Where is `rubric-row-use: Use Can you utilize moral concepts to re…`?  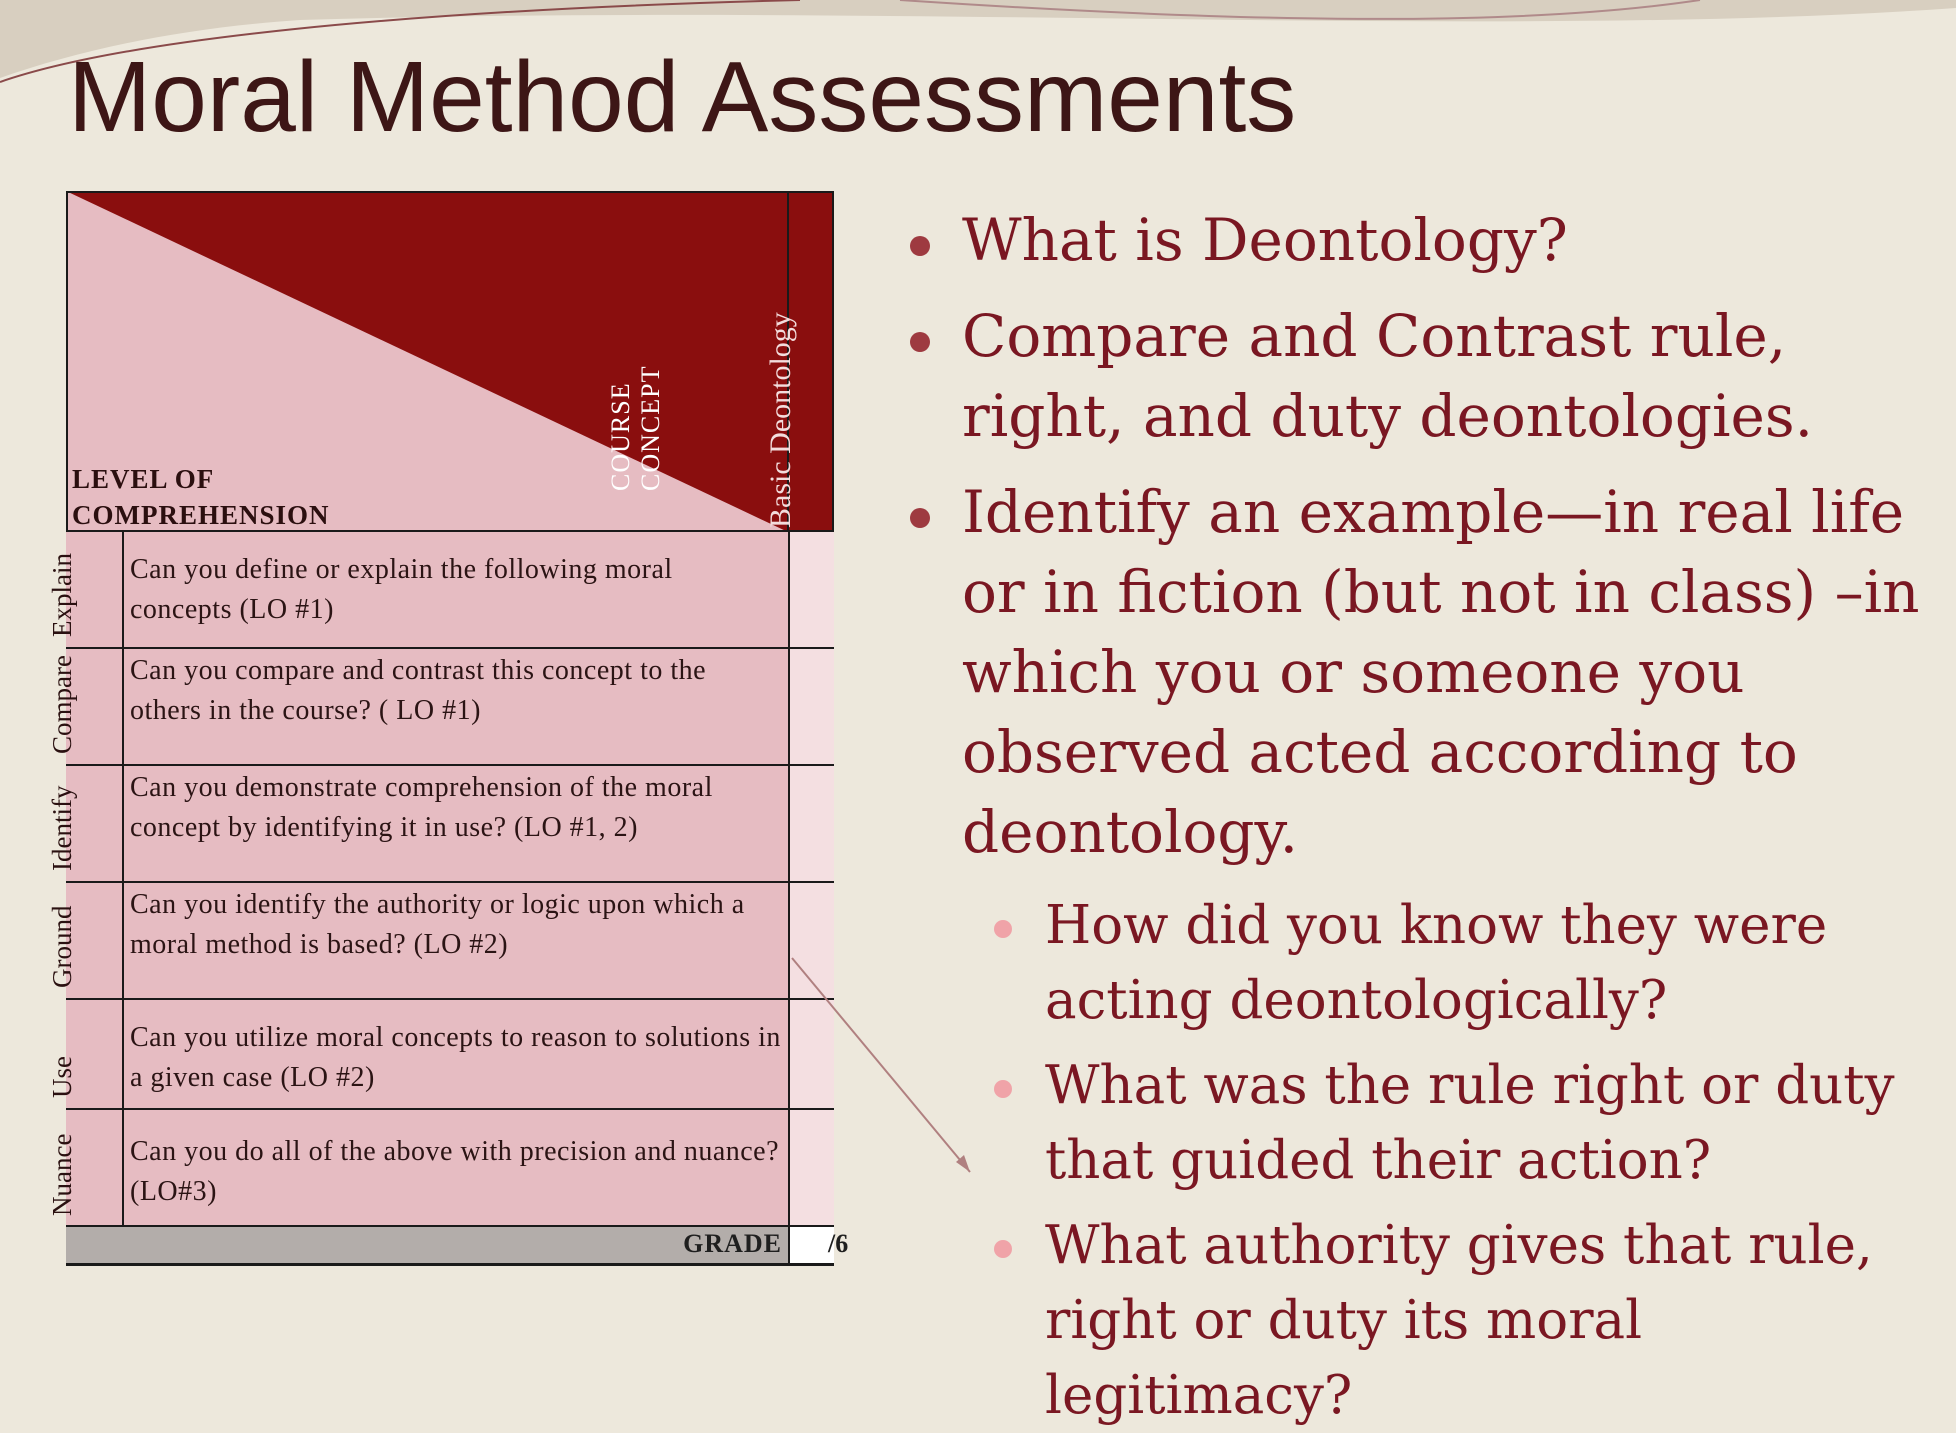 rubric-row-use: Use Can you utilize moral concepts to re… is located at coordinates (440, 1053).